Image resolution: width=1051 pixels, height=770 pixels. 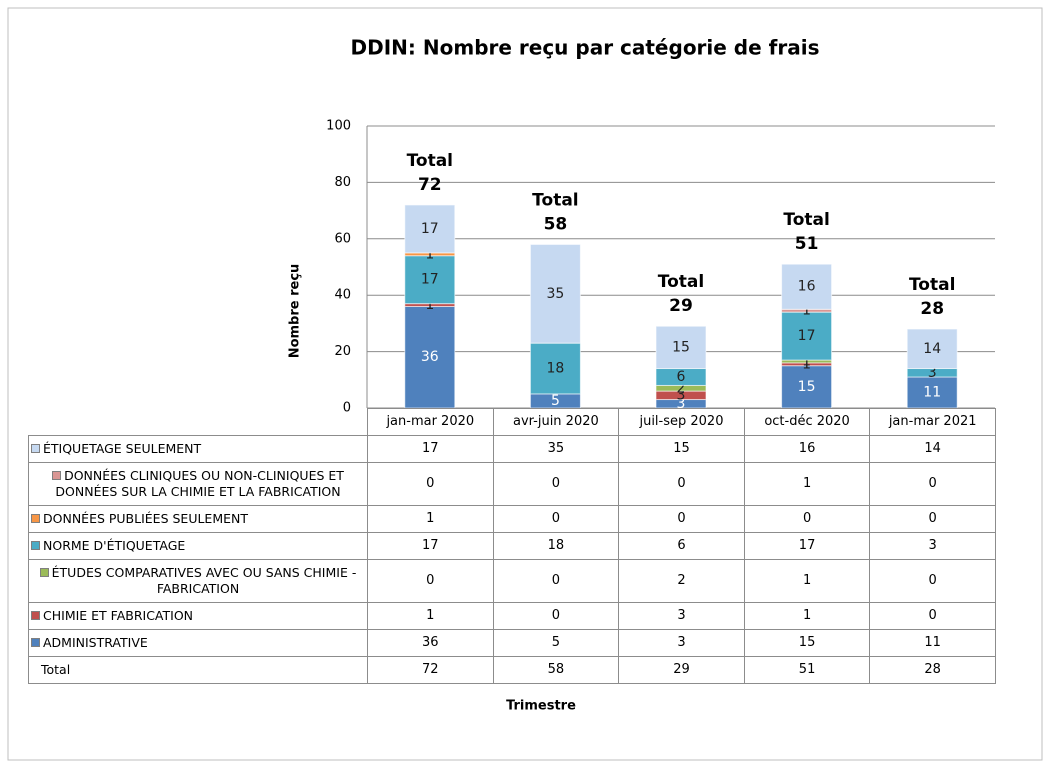 What do you see at coordinates (585, 48) in the screenshot?
I see `chart-title: DDIN: Nombre reçu par catégorie de frais` at bounding box center [585, 48].